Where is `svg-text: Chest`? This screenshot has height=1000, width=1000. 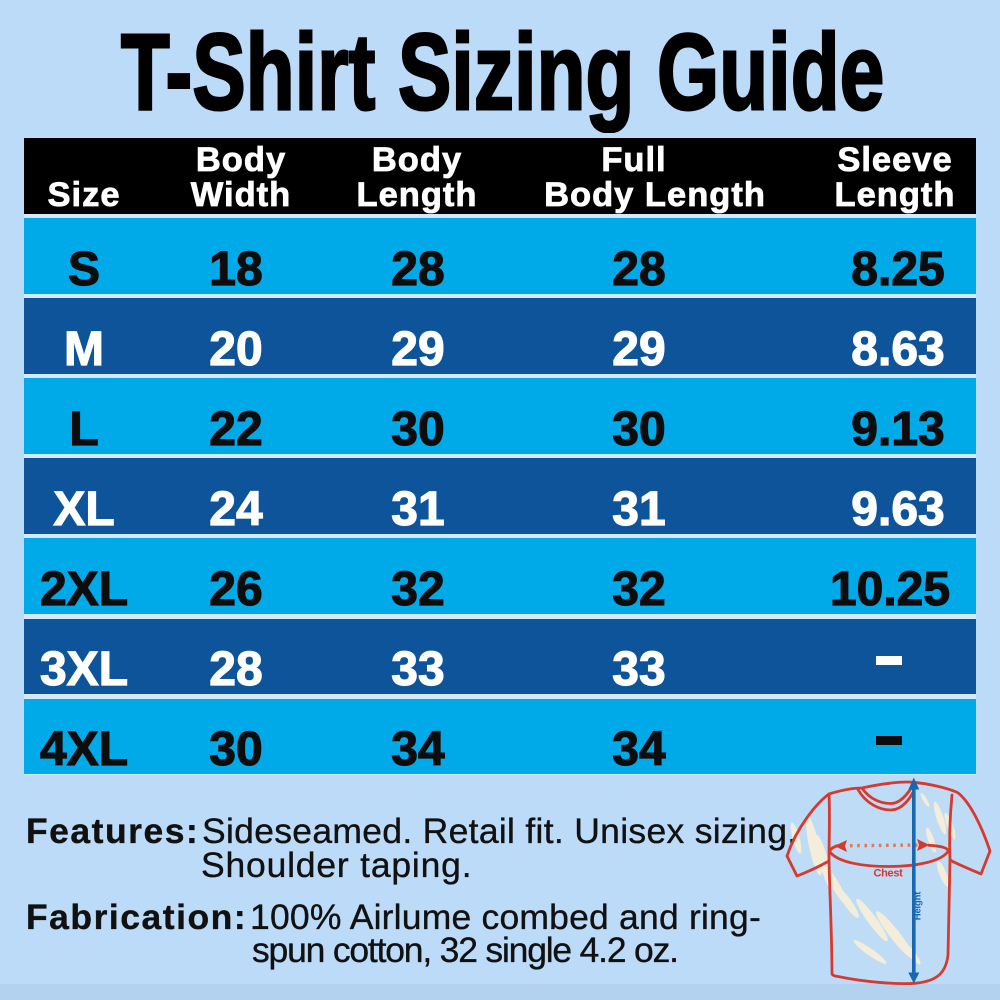
svg-text: Chest is located at coordinates (888, 874).